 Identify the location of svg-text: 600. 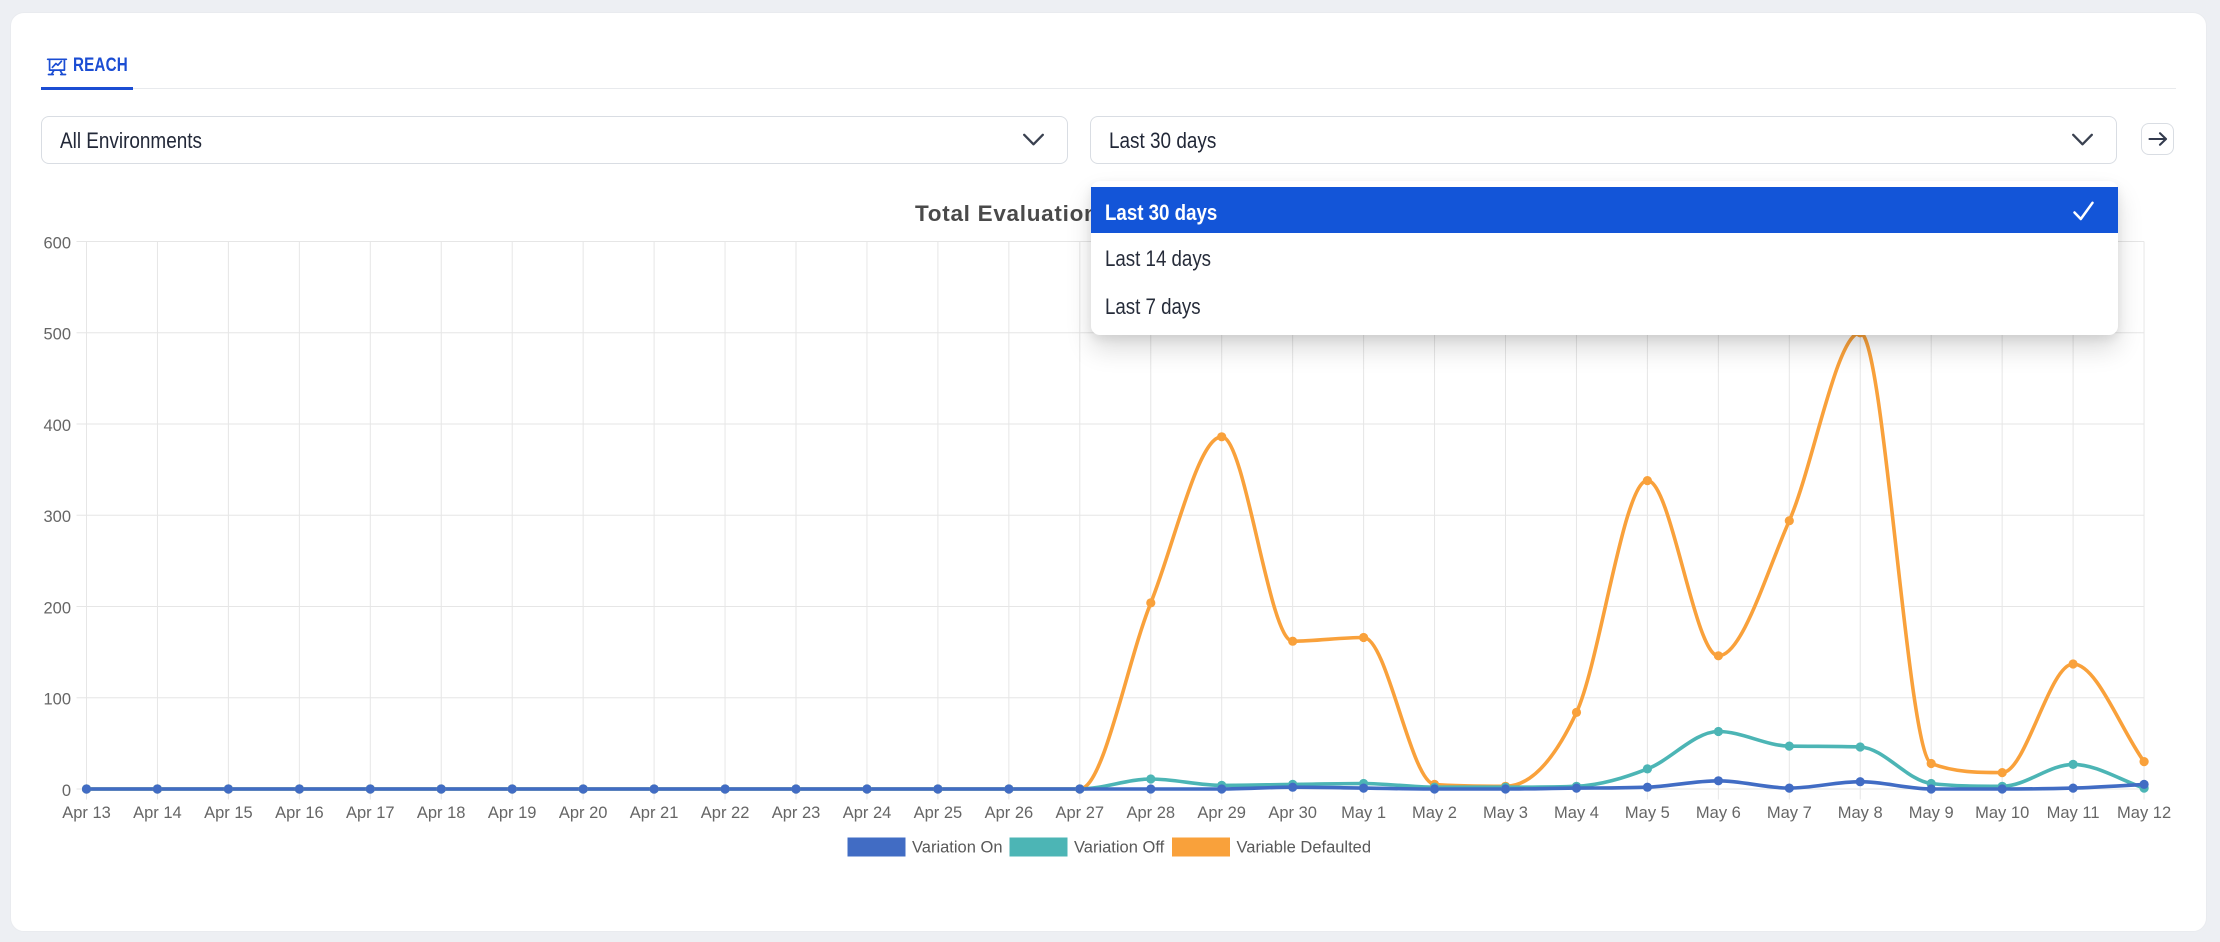
(57, 243).